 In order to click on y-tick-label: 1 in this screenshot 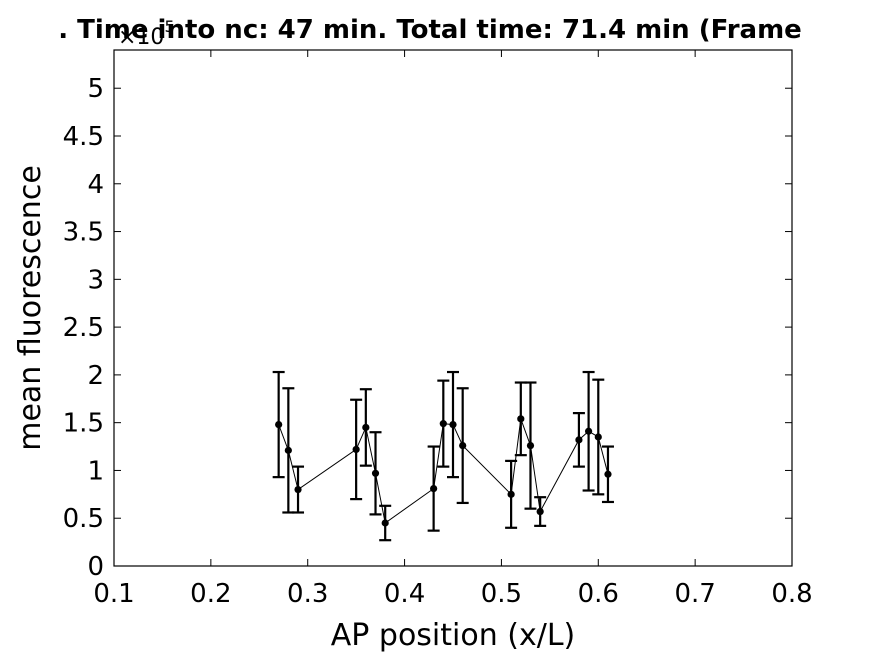, I will do `click(95, 471)`.